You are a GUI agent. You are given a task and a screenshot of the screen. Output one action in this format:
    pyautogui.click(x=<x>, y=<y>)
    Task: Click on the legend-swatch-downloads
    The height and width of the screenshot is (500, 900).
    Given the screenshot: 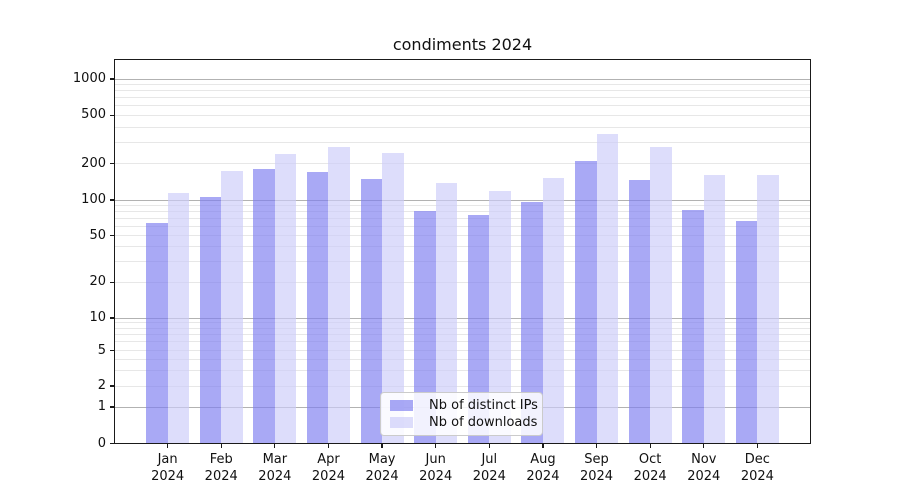 What is the action you would take?
    pyautogui.click(x=401, y=422)
    